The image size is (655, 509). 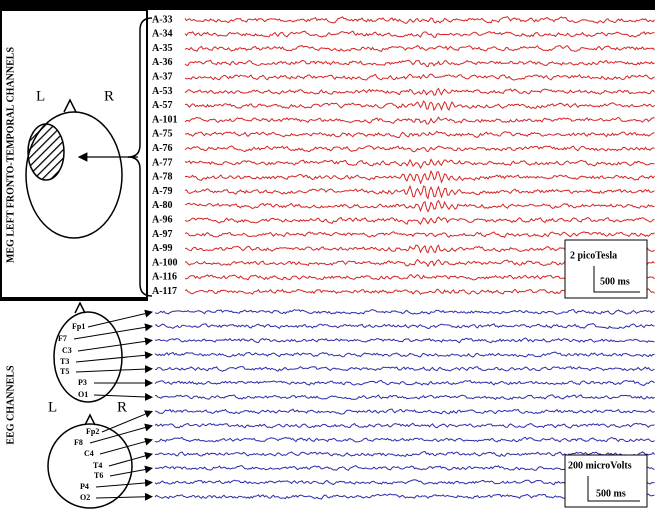 What do you see at coordinates (162, 148) in the screenshot?
I see `channel-label: A-76` at bounding box center [162, 148].